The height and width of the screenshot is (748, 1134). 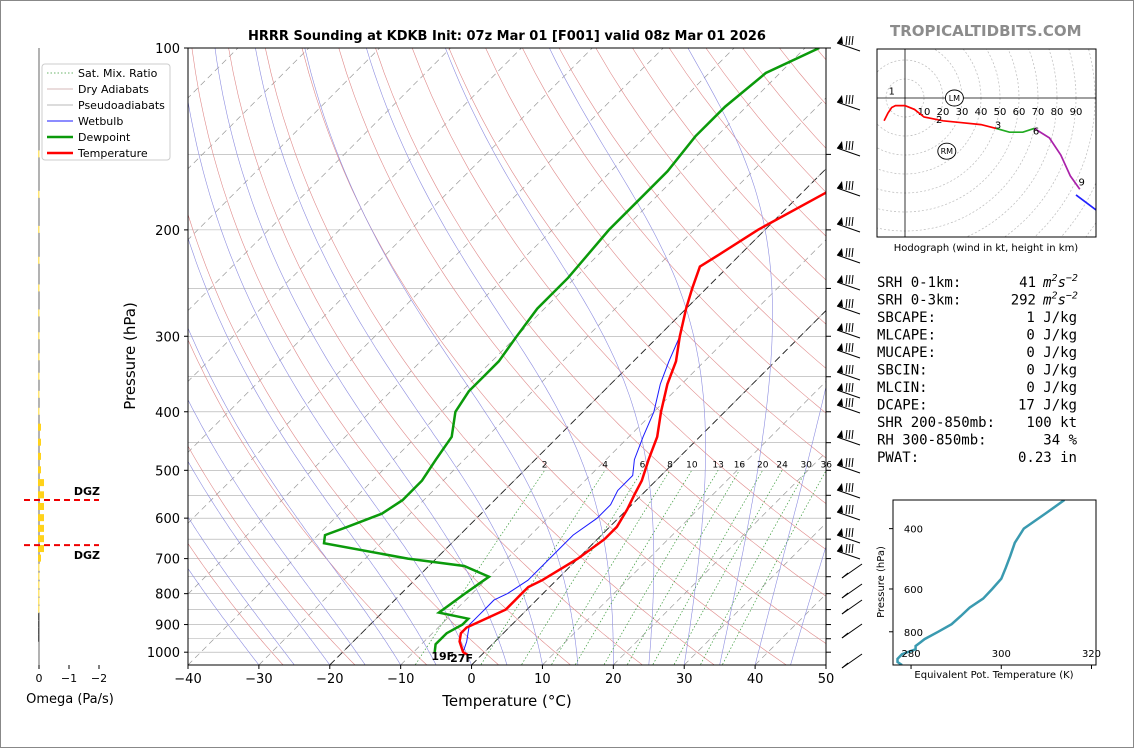 I want to click on theta-e-frame, so click(x=994, y=582).